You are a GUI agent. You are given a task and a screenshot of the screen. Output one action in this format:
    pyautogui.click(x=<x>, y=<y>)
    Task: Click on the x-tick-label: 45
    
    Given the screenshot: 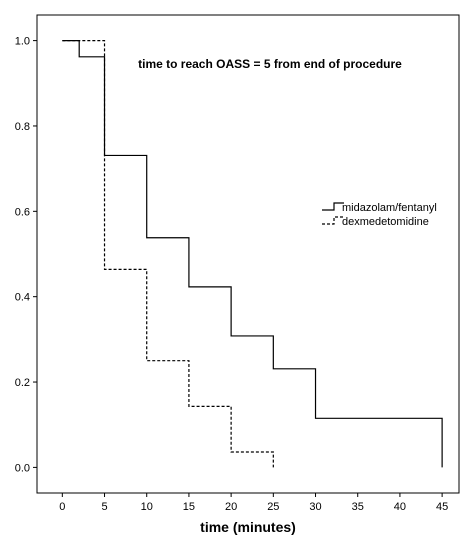 What is the action you would take?
    pyautogui.click(x=442, y=507)
    